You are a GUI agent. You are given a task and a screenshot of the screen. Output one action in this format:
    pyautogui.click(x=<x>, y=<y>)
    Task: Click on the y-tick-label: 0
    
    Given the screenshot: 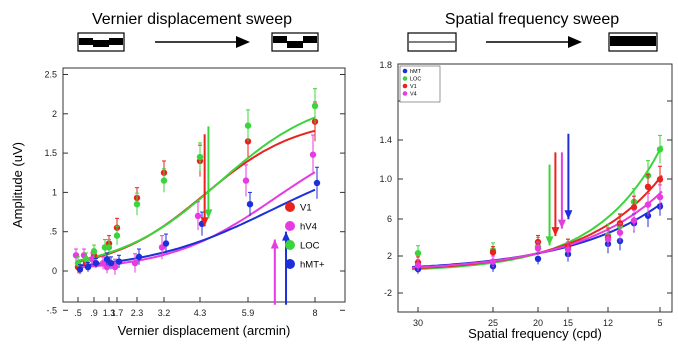 What is the action you would take?
    pyautogui.click(x=54, y=271)
    